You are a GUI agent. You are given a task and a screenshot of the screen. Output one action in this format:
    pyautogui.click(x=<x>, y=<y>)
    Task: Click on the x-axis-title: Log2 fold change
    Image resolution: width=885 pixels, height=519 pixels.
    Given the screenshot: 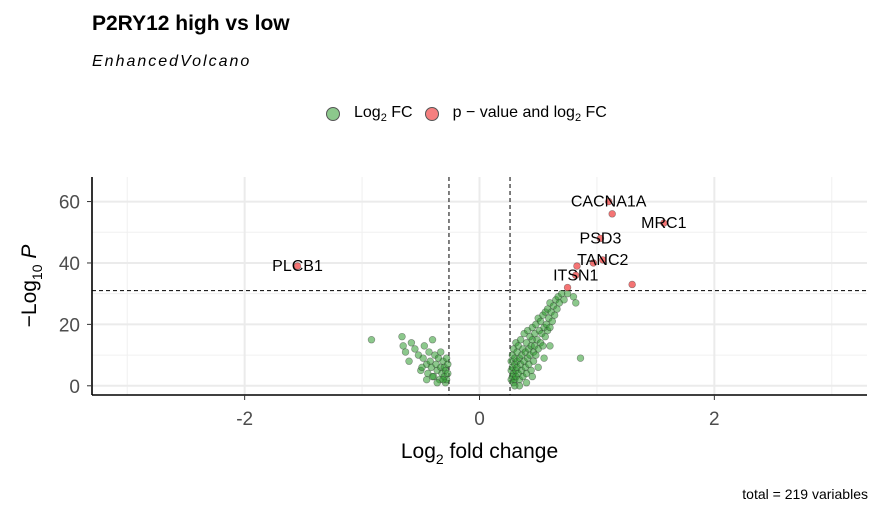 What is the action you would take?
    pyautogui.click(x=479, y=453)
    